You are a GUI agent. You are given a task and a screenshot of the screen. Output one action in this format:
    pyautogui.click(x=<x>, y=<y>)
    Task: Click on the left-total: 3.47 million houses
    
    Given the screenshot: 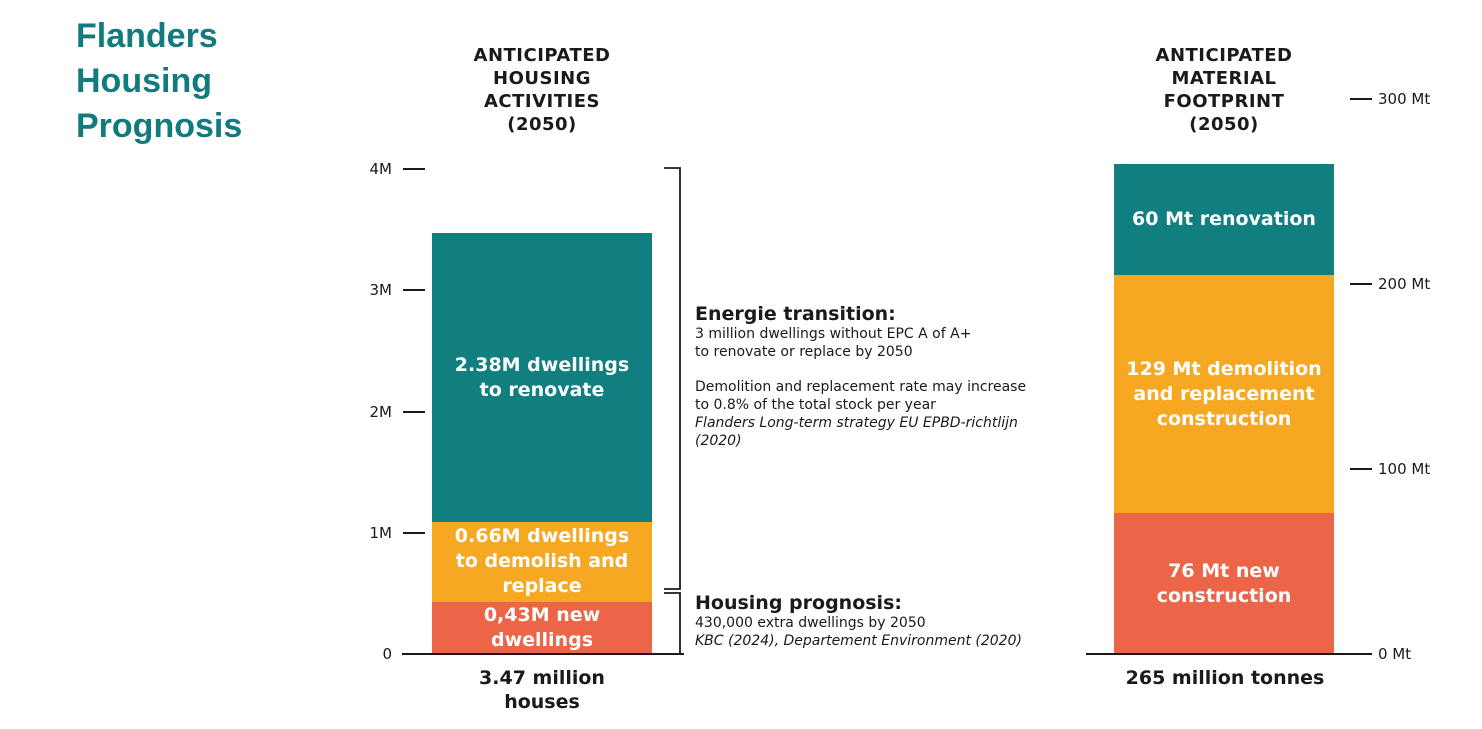 What is the action you would take?
    pyautogui.click(x=542, y=690)
    